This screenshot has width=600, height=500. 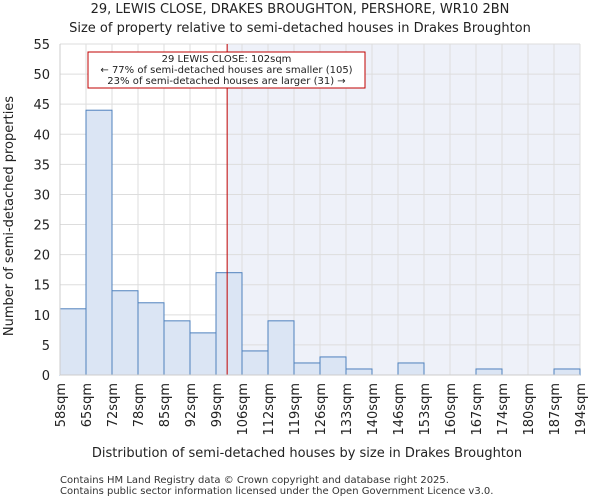 What do you see at coordinates (347, 409) in the screenshot?
I see `x-tick-label: 133sqm` at bounding box center [347, 409].